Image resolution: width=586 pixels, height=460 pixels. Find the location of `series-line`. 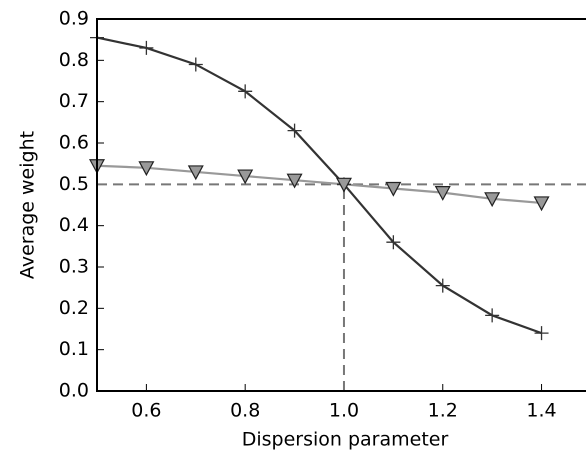

series-line is located at coordinates (319, 184).